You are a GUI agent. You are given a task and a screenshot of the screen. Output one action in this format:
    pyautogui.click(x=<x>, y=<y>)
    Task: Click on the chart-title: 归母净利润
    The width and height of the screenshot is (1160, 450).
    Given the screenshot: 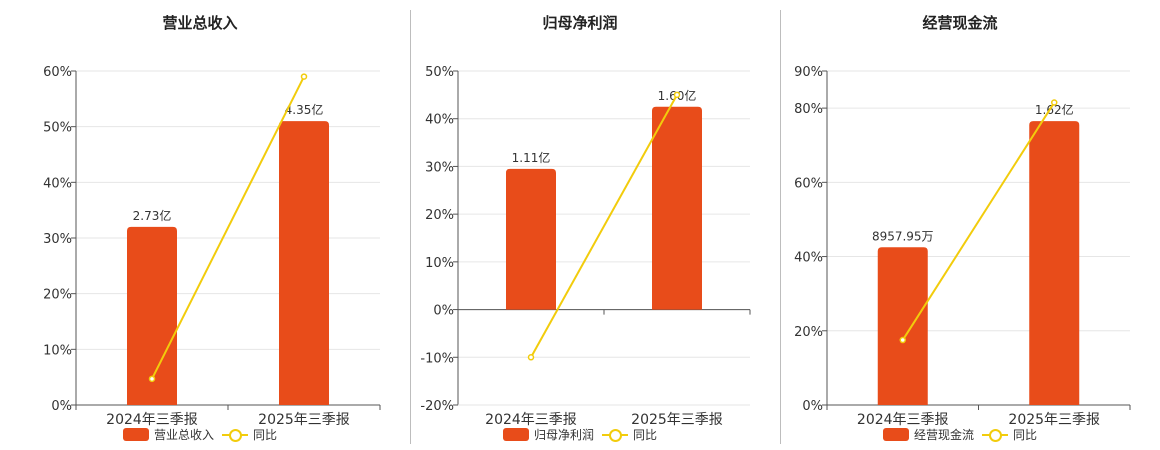 What is the action you would take?
    pyautogui.click(x=580, y=23)
    